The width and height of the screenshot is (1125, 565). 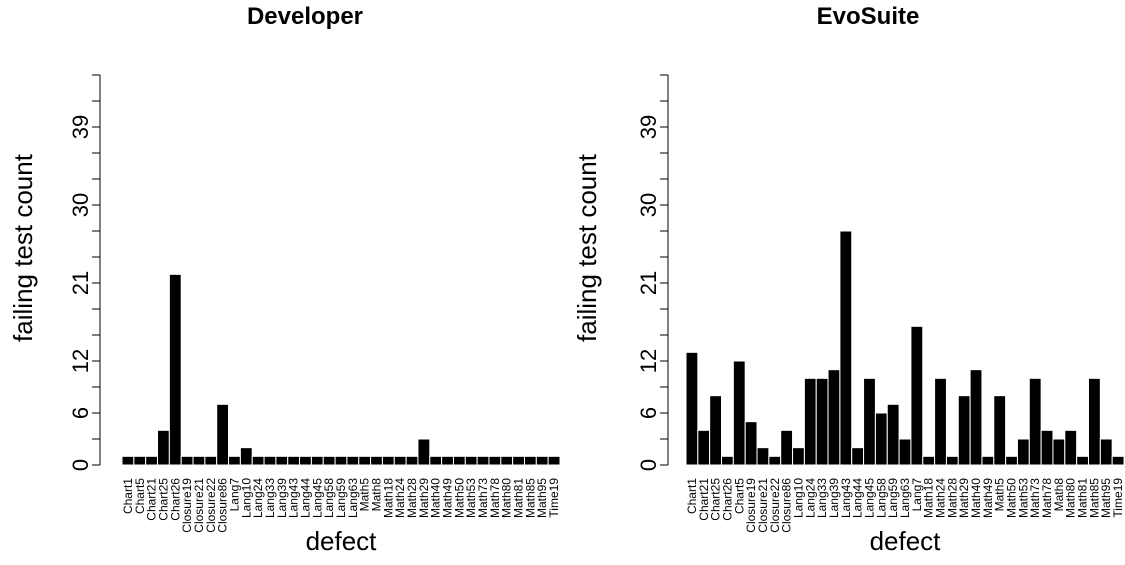 What do you see at coordinates (80, 465) in the screenshot?
I see `y-tick-label: 0` at bounding box center [80, 465].